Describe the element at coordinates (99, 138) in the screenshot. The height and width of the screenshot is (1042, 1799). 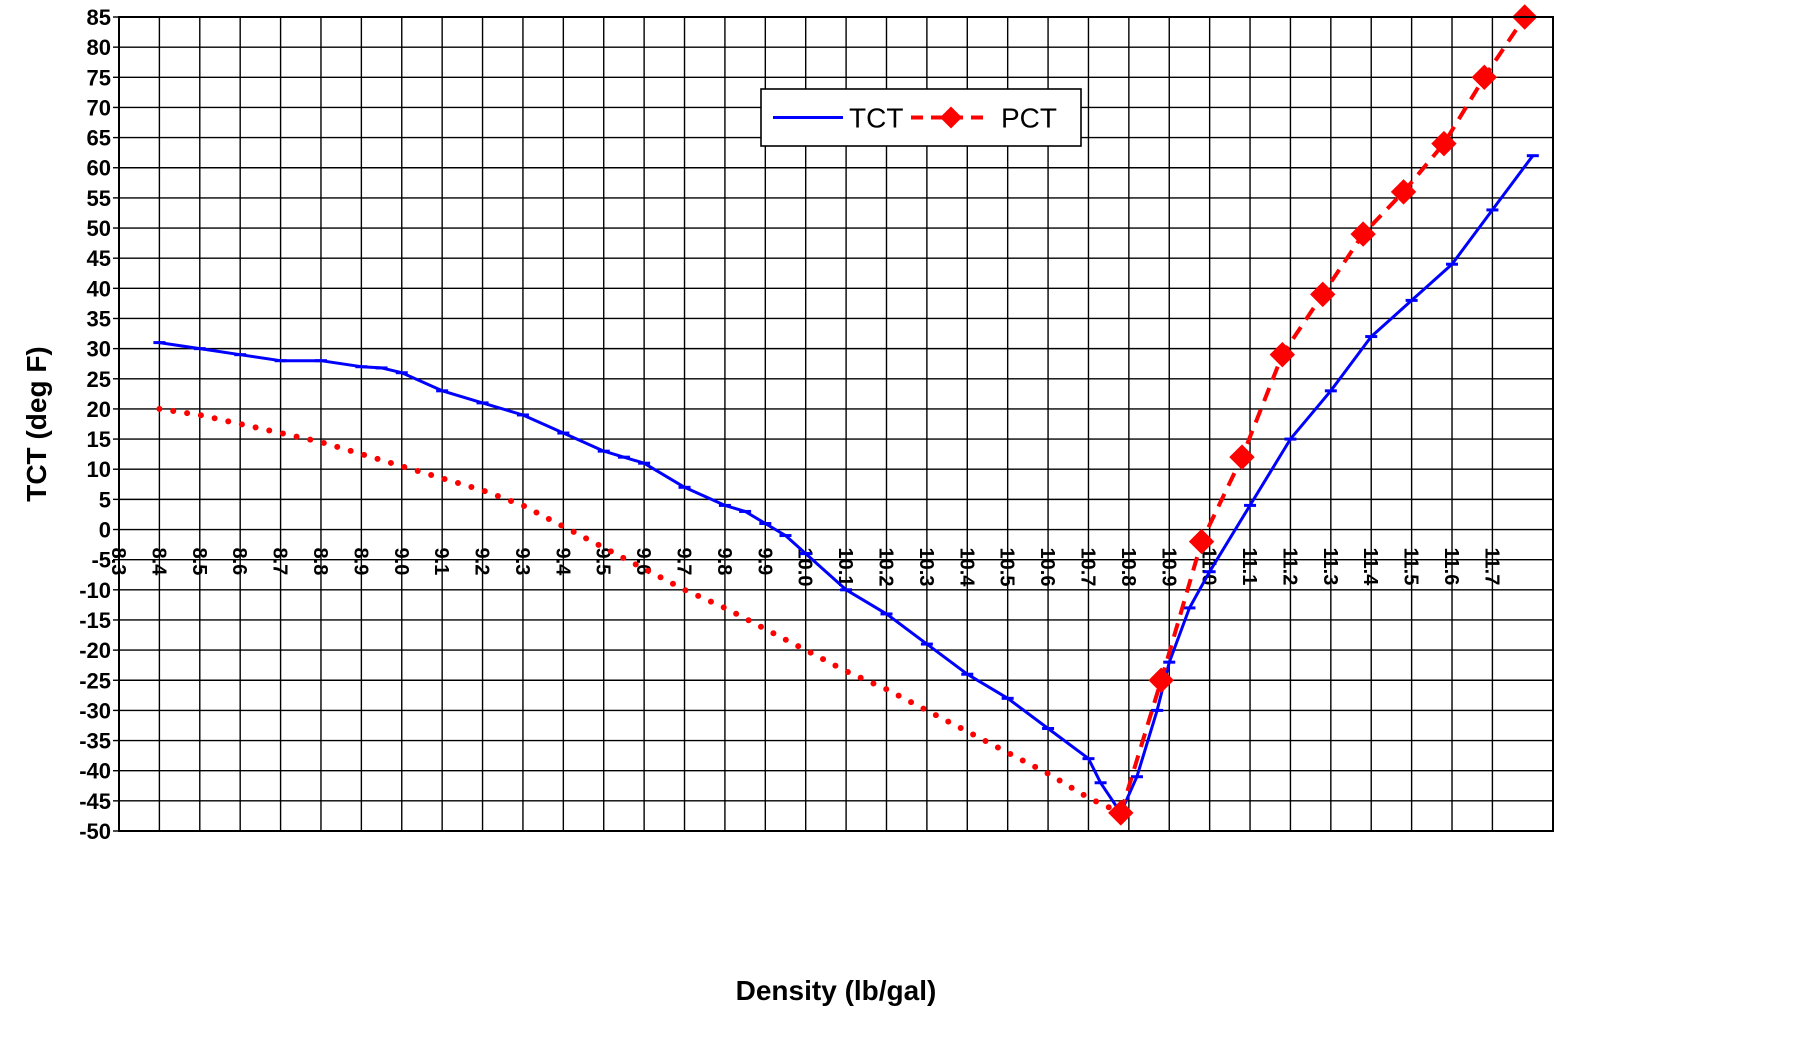
I see `y-tick-label: 65` at that location.